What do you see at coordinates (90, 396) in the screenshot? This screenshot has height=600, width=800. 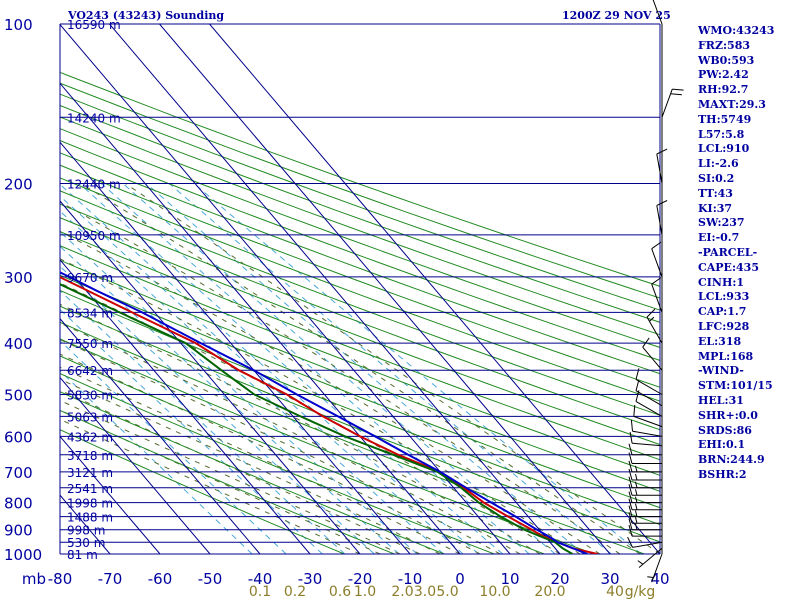 I see `height-label: 5830 m` at bounding box center [90, 396].